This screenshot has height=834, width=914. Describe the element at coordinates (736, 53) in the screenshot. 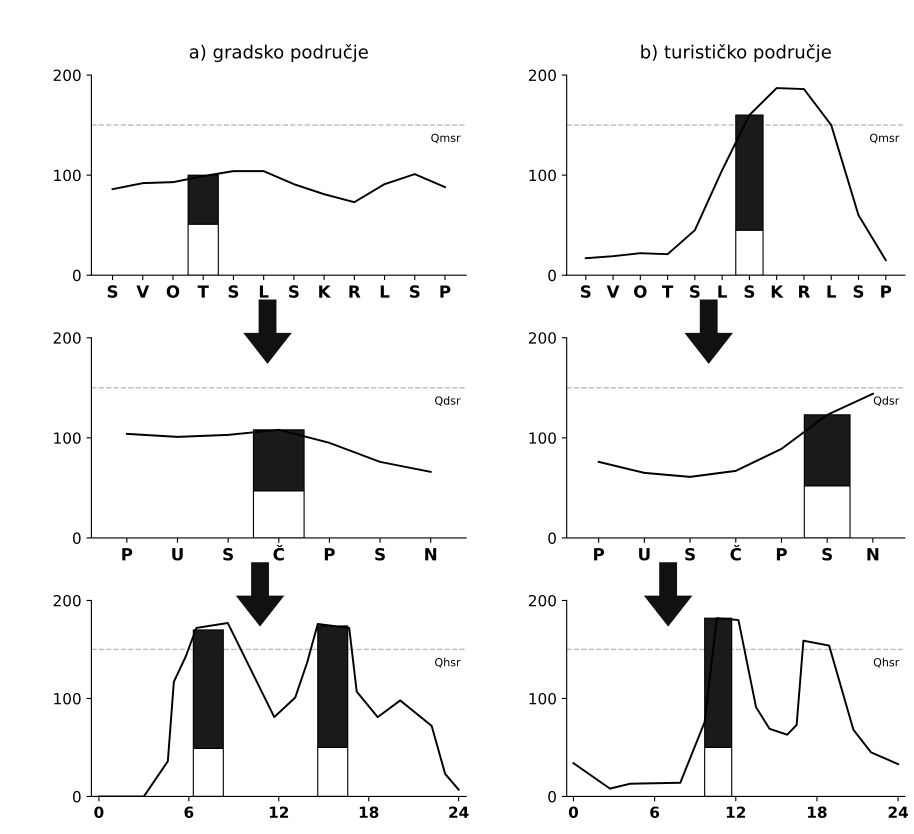

I see `chart-title: b) turističko područje` at that location.